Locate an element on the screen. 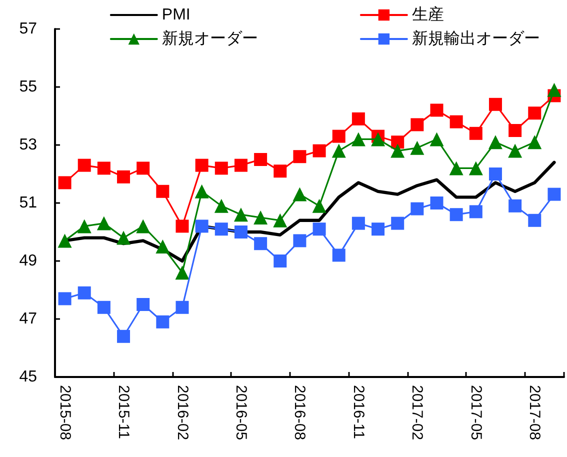 The height and width of the screenshot is (457, 567). x-tick-label: 2017-02 is located at coordinates (417, 412).